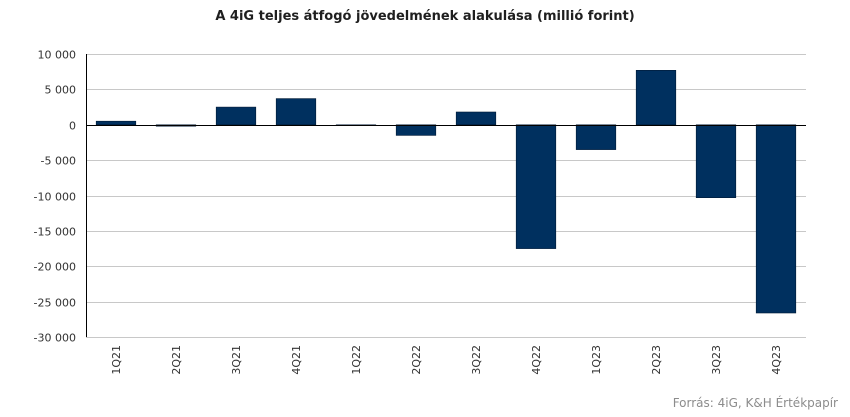 The image size is (850, 417). I want to click on x-tick-label: 3Q22, so click(476, 360).